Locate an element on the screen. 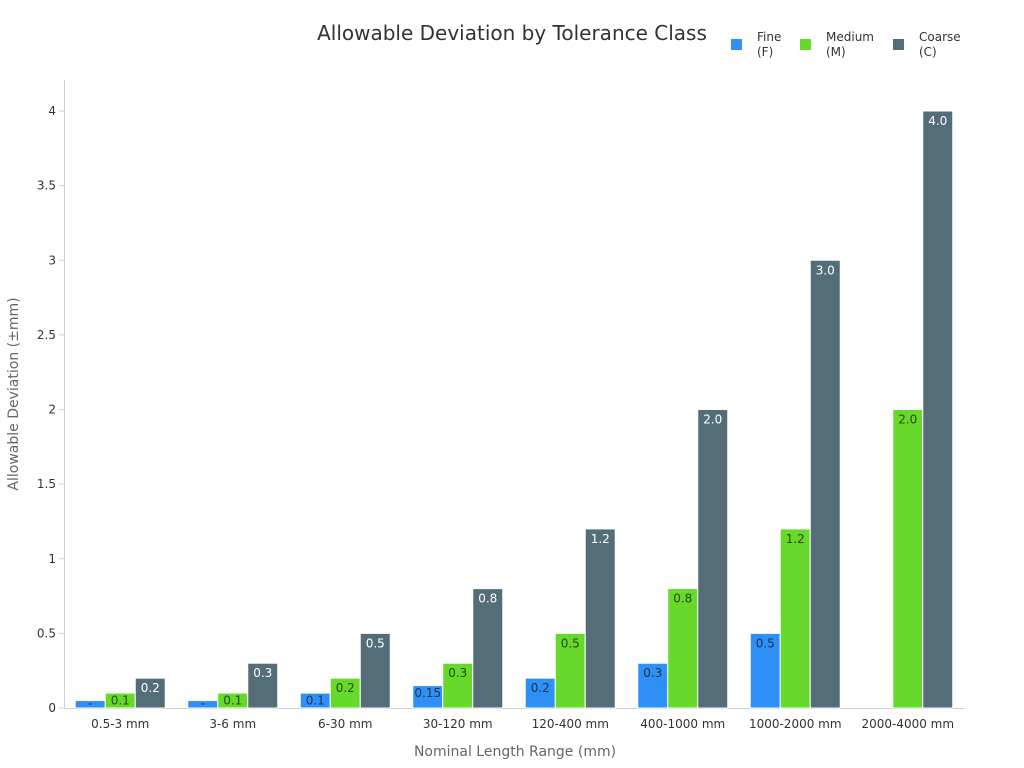 Image resolution: width=1024 pixels, height=768 pixels. y-tick-label: 3.5 is located at coordinates (46, 186).